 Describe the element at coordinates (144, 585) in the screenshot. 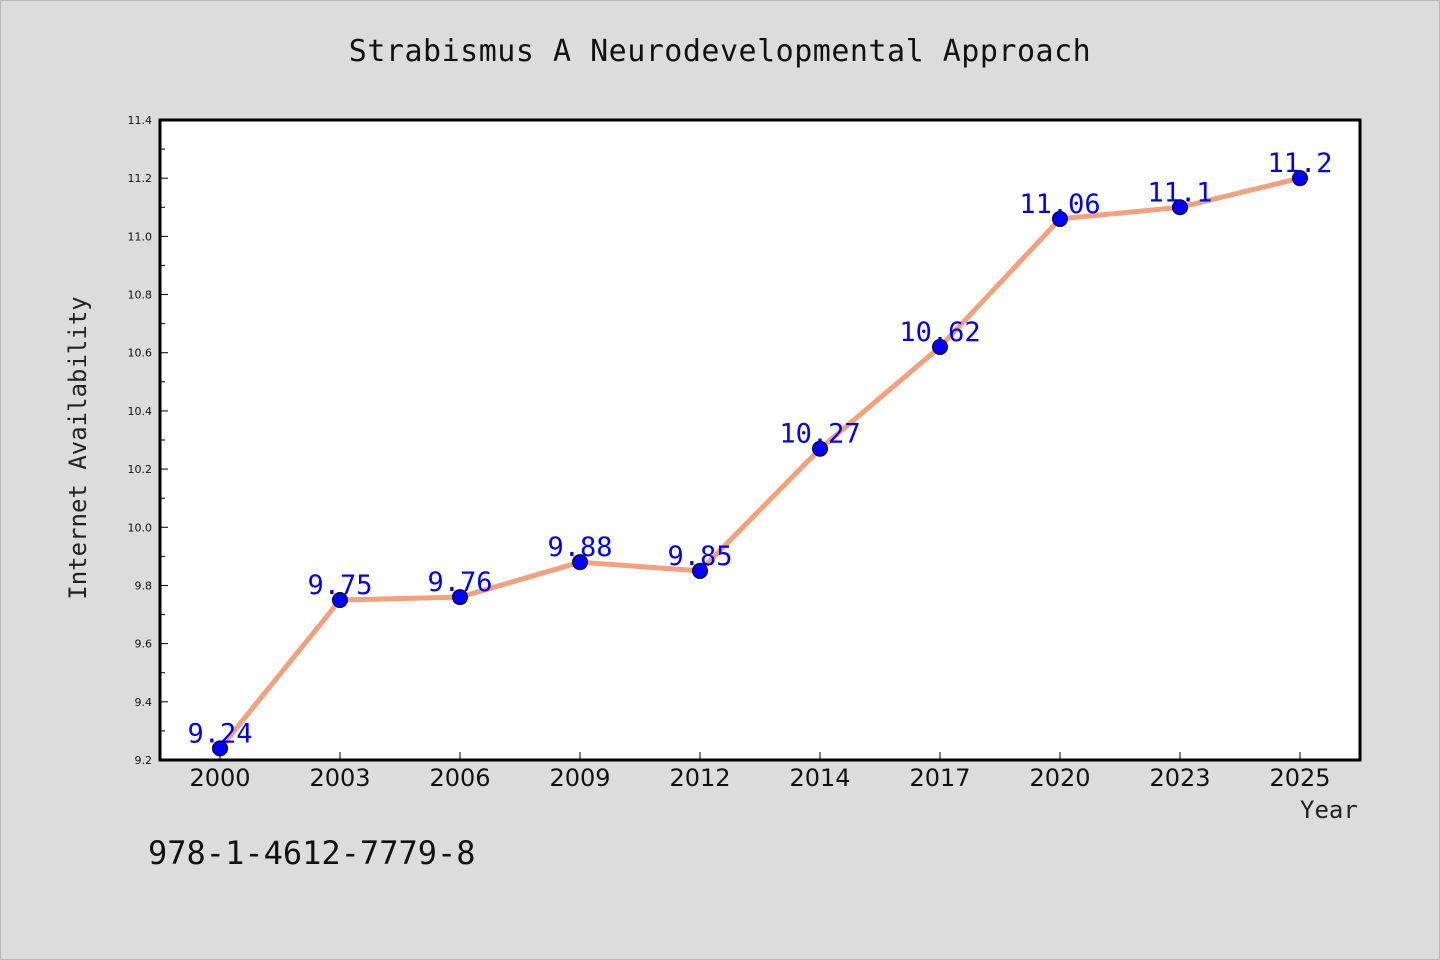

I see `y-tick-label: 9.8` at that location.